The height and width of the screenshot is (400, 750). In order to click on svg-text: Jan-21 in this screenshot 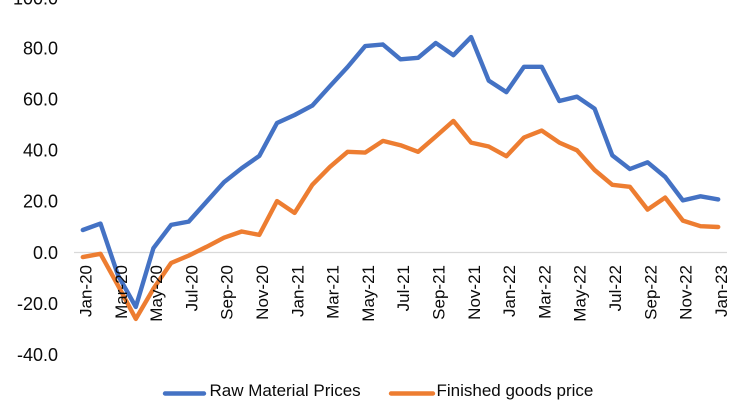, I will do `click(297, 291)`.